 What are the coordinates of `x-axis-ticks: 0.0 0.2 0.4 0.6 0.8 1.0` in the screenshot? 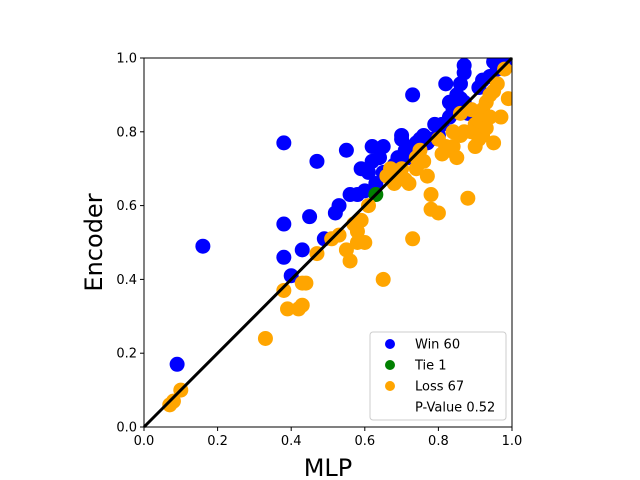 It's located at (328, 438).